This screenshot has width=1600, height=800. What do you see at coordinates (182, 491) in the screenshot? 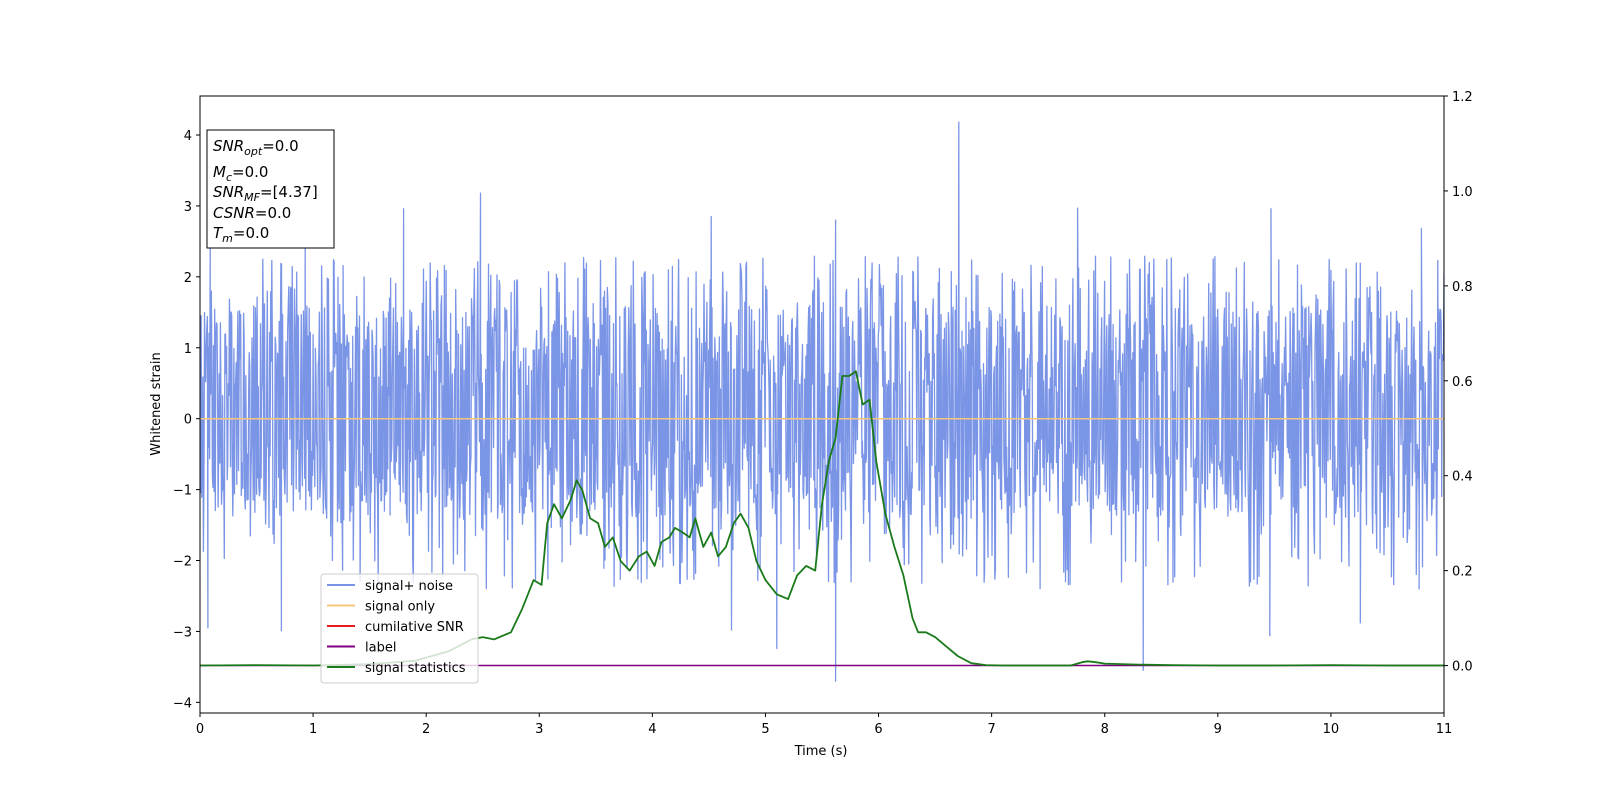
I see `y-tick-label: −1` at bounding box center [182, 491].